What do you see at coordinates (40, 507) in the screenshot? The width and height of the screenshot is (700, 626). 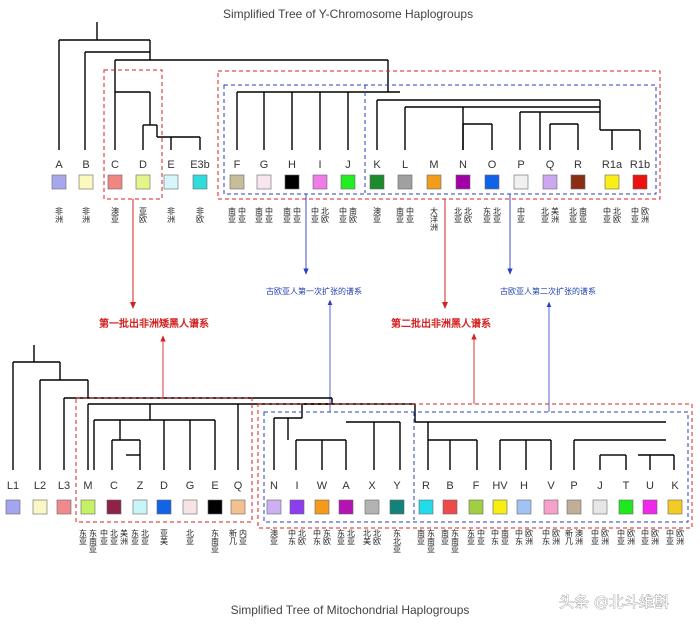 I see `mt-l2-1-swatch` at bounding box center [40, 507].